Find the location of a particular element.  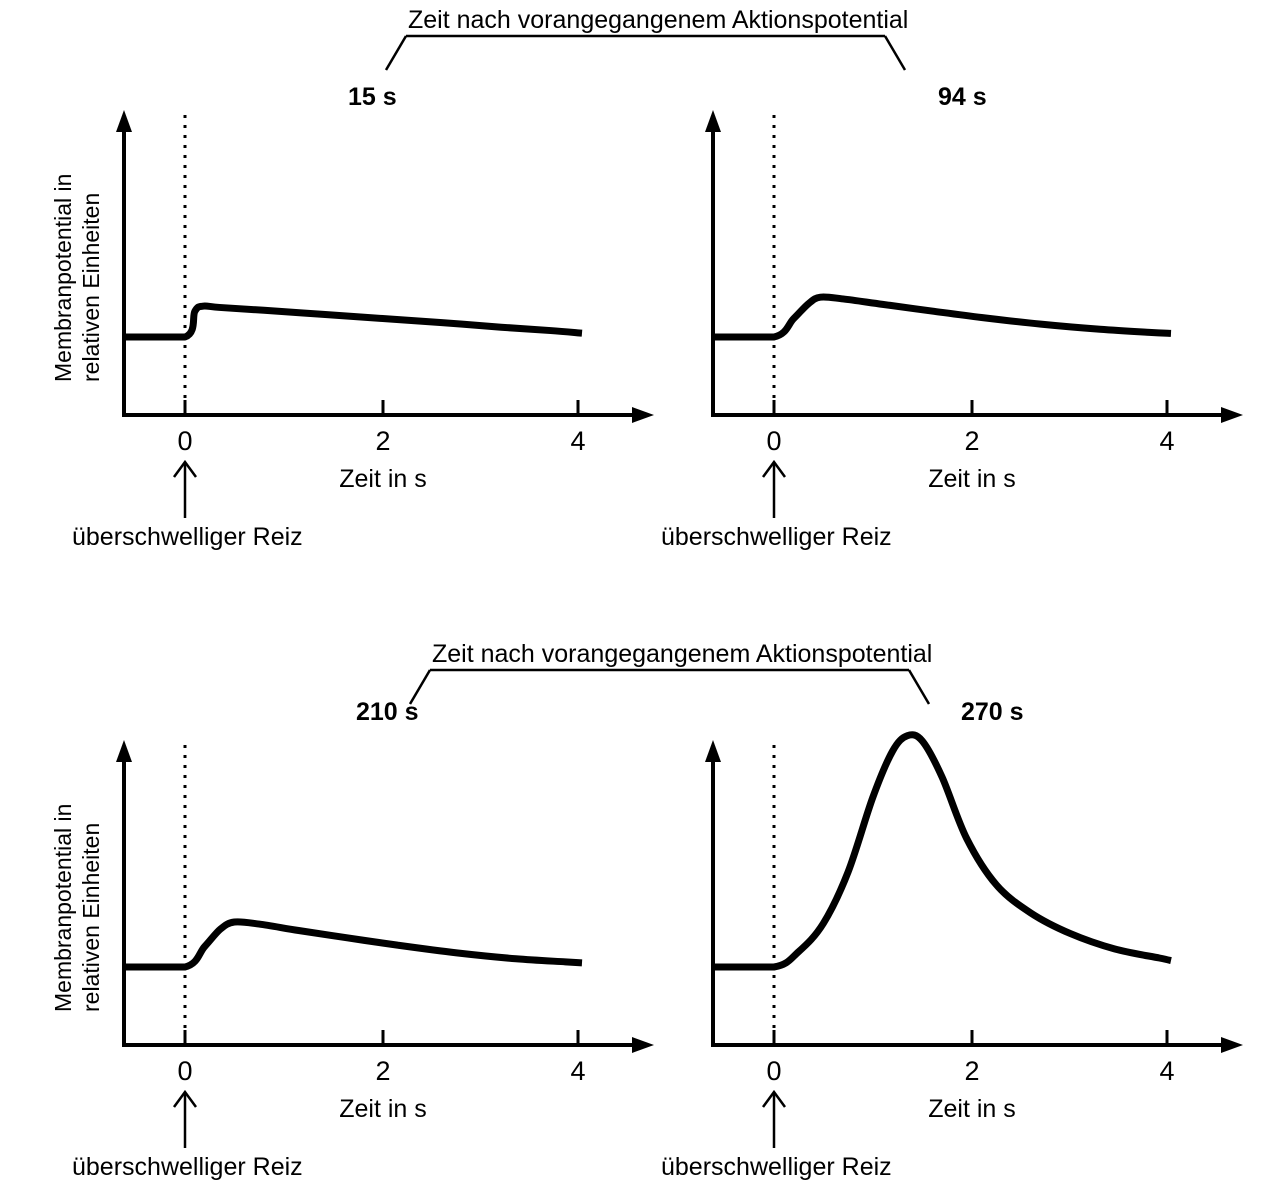

x-tick-label-4-panel-94s: 4 is located at coordinates (1166, 441).